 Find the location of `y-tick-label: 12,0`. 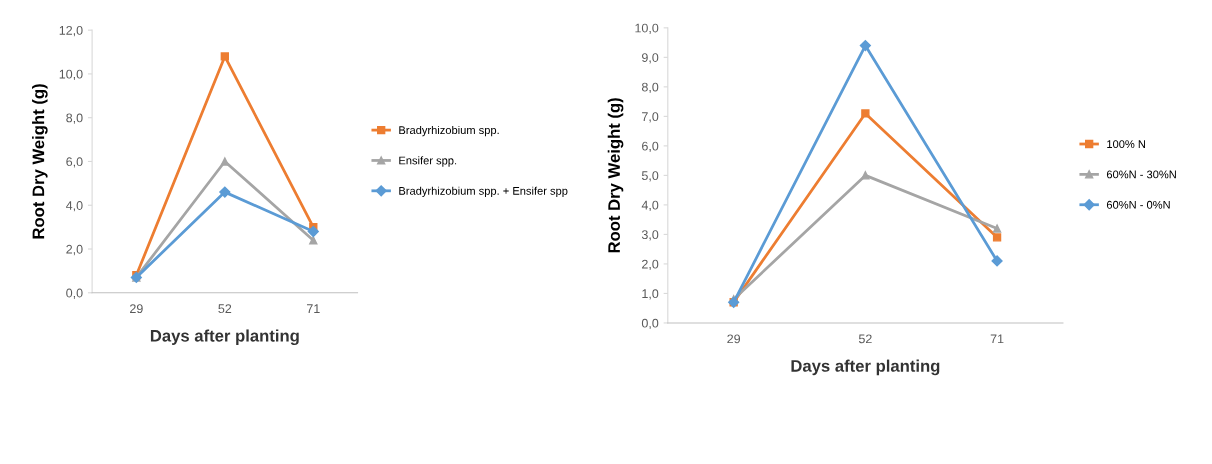

y-tick-label: 12,0 is located at coordinates (71, 31).